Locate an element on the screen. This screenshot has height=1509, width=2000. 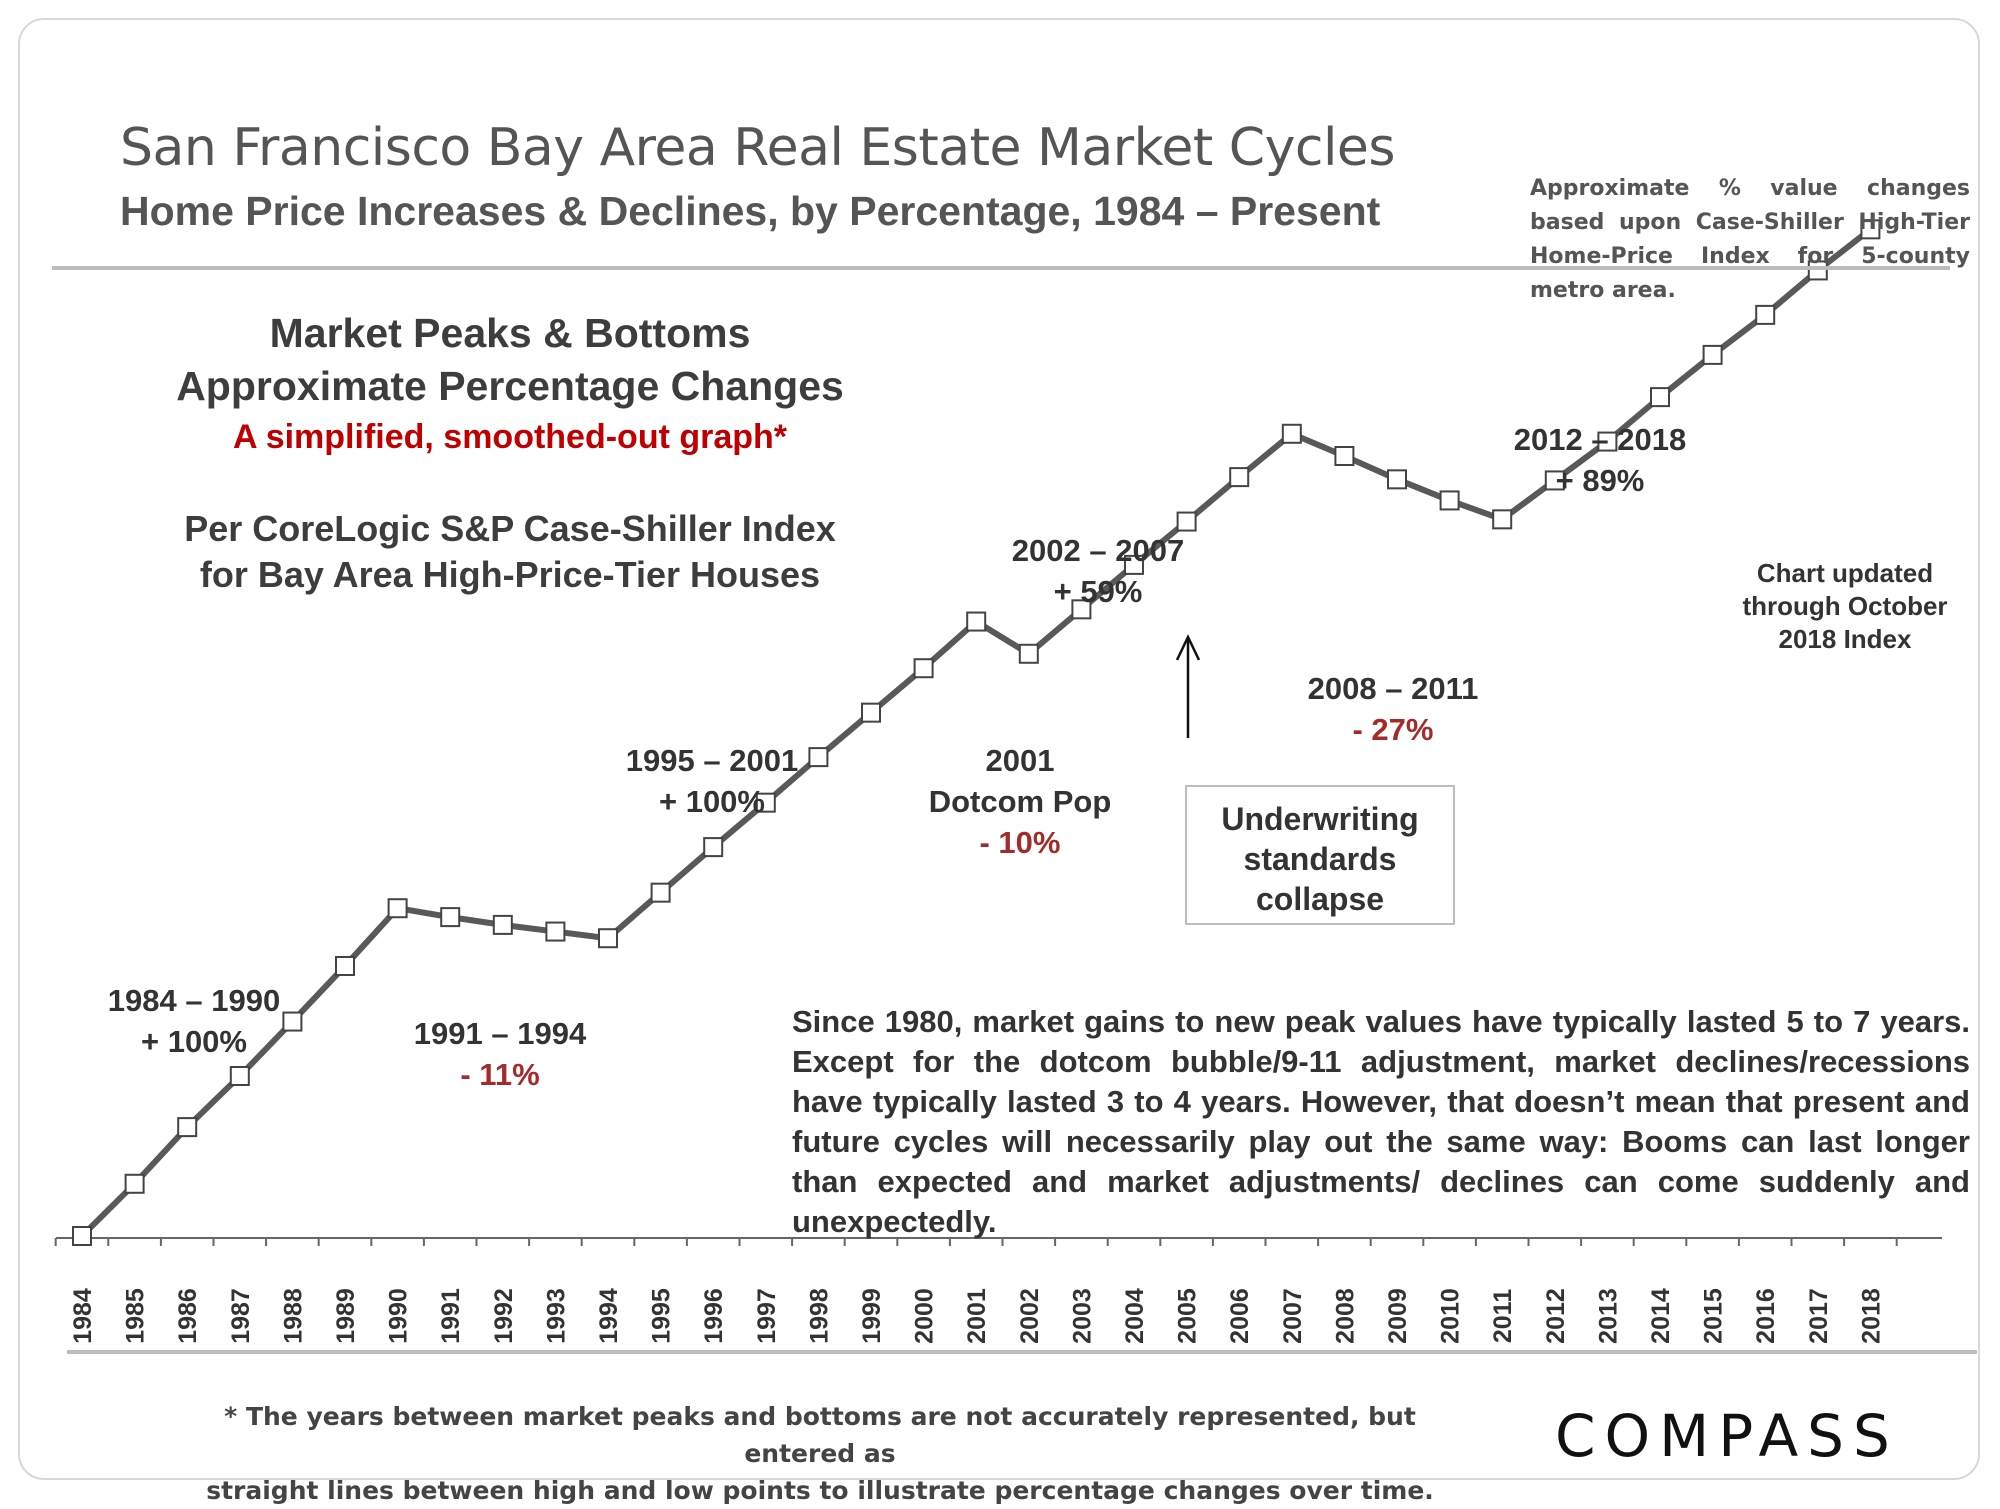
x-tick-label: 2016 is located at coordinates (1766, 1316).